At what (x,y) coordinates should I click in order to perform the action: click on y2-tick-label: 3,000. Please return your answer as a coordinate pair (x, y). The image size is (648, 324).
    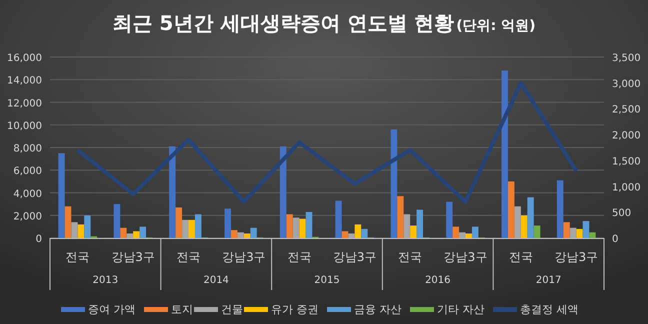
    Looking at the image, I should click on (626, 84).